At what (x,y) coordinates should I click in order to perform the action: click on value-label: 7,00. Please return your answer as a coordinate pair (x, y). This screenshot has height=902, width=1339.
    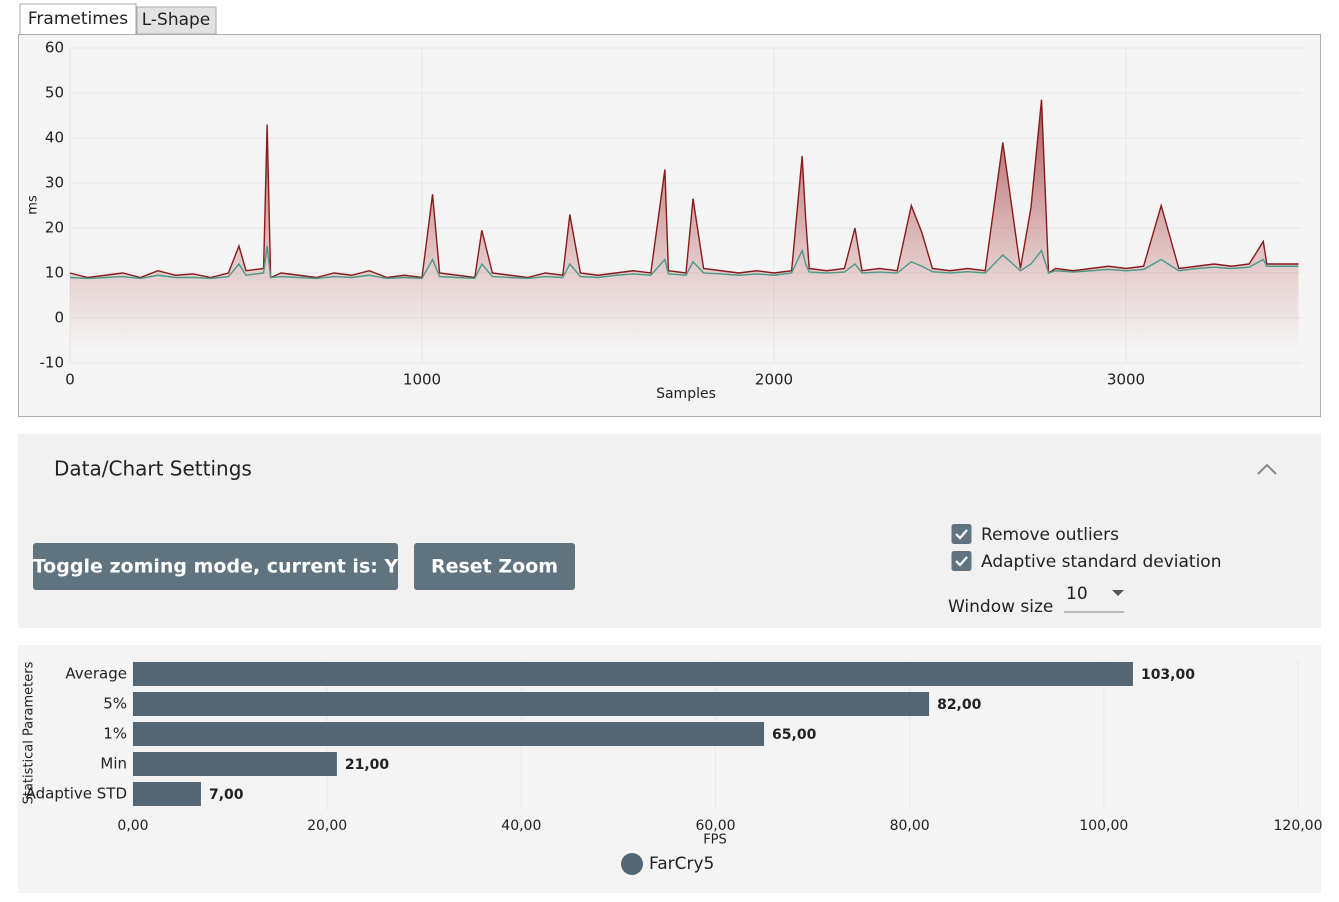
    Looking at the image, I should click on (226, 795).